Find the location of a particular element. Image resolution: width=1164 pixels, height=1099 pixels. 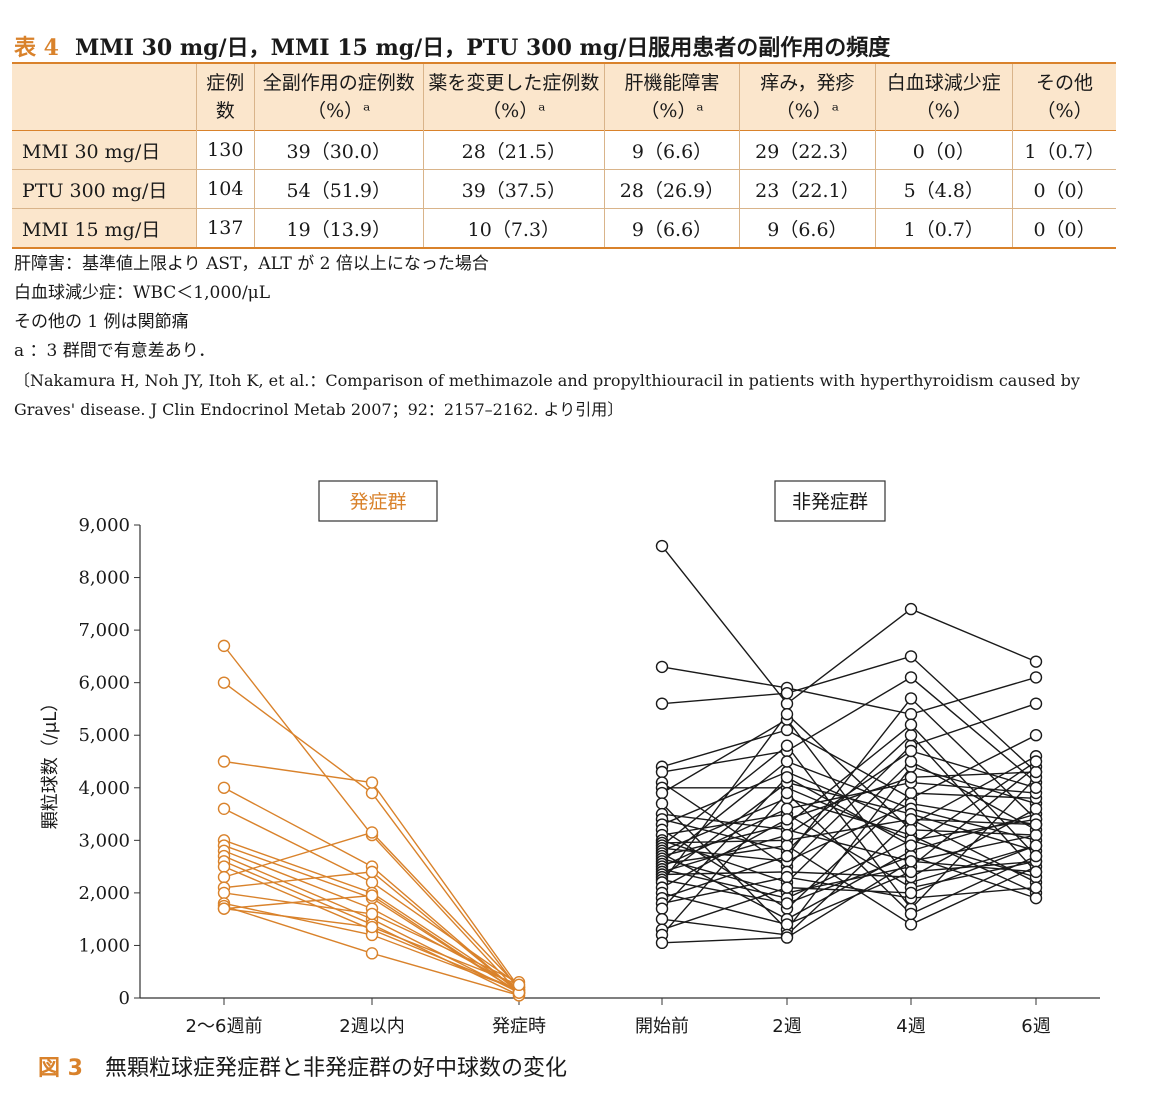

group-label-box is located at coordinates (830, 501).